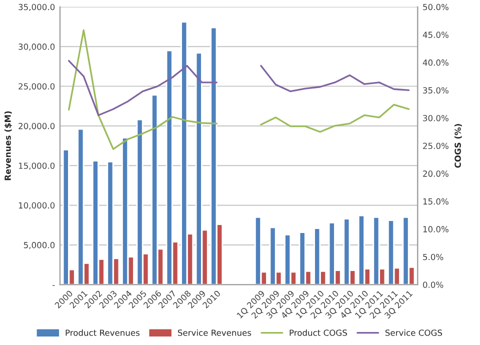 The image size is (480, 345). I want to click on y2-tick-label: 25.0%, so click(435, 146).